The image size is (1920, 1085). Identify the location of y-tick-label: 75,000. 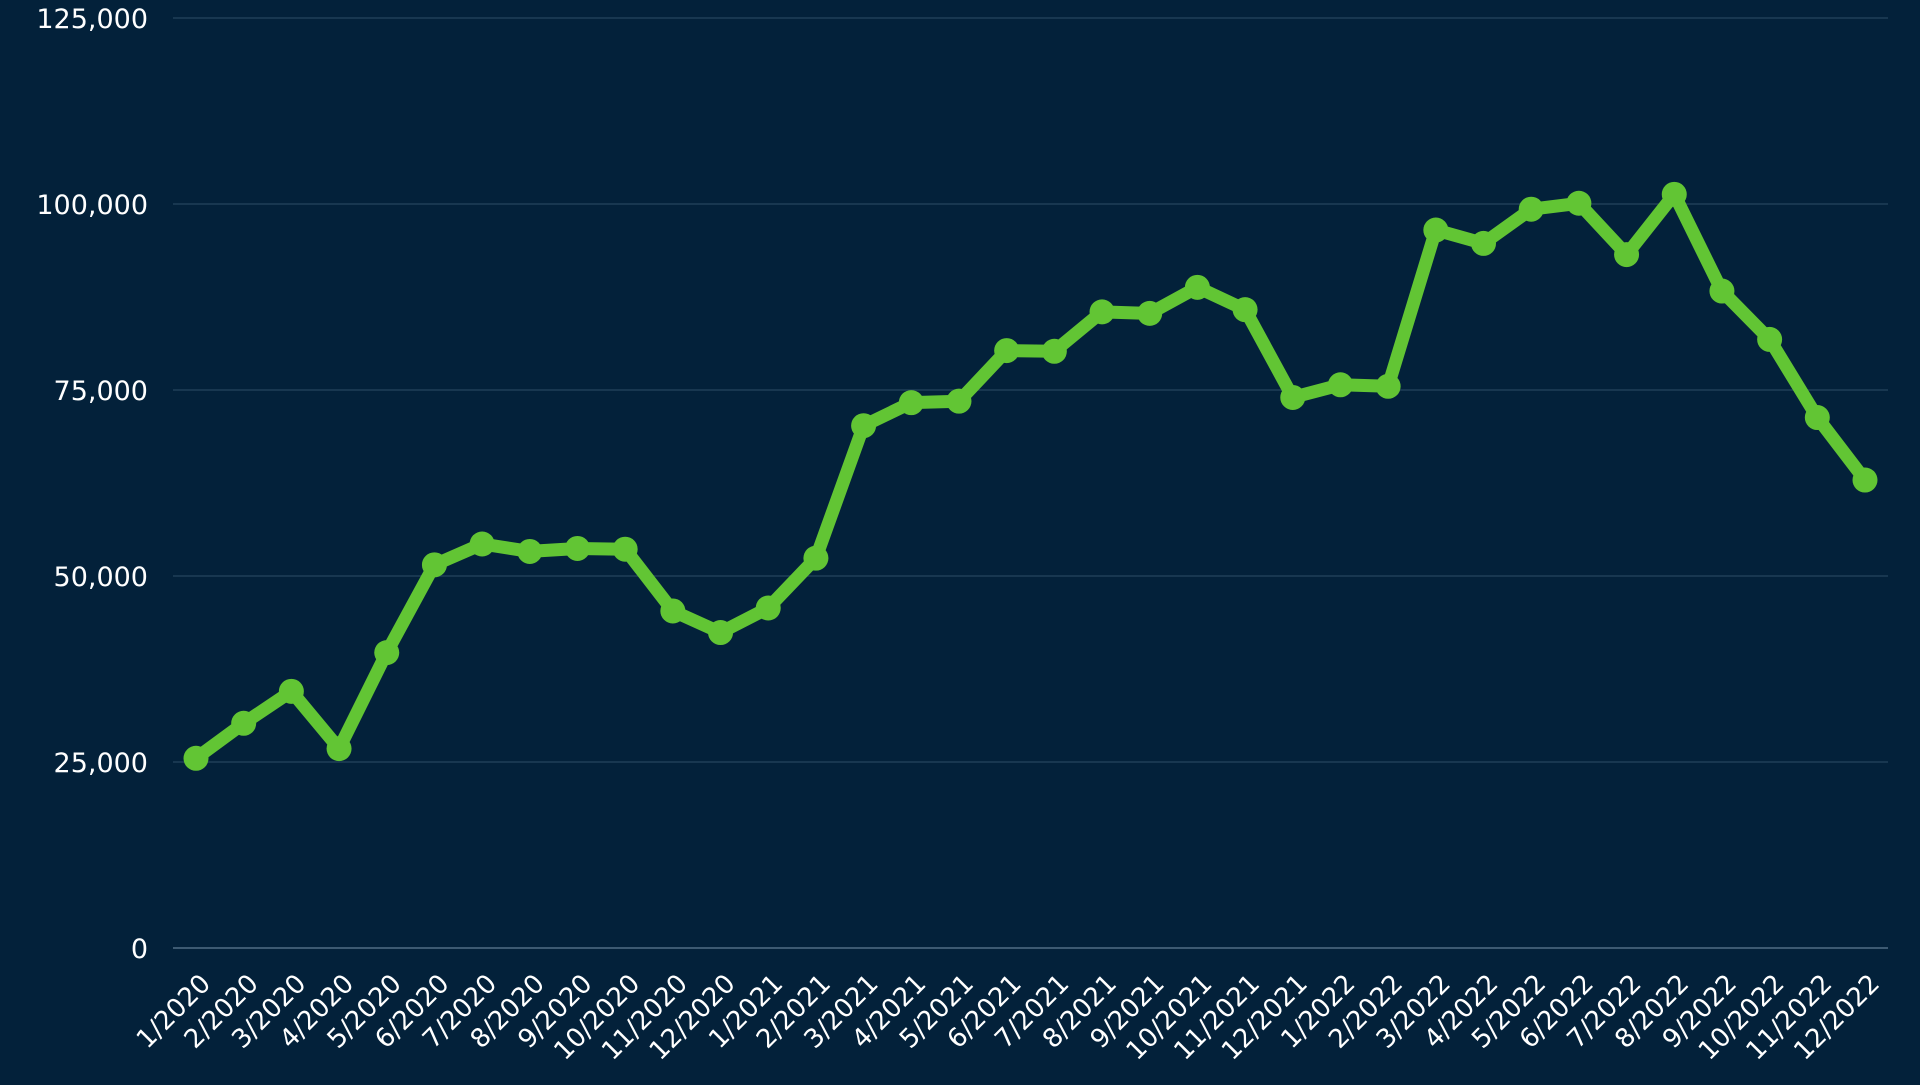
(101, 391).